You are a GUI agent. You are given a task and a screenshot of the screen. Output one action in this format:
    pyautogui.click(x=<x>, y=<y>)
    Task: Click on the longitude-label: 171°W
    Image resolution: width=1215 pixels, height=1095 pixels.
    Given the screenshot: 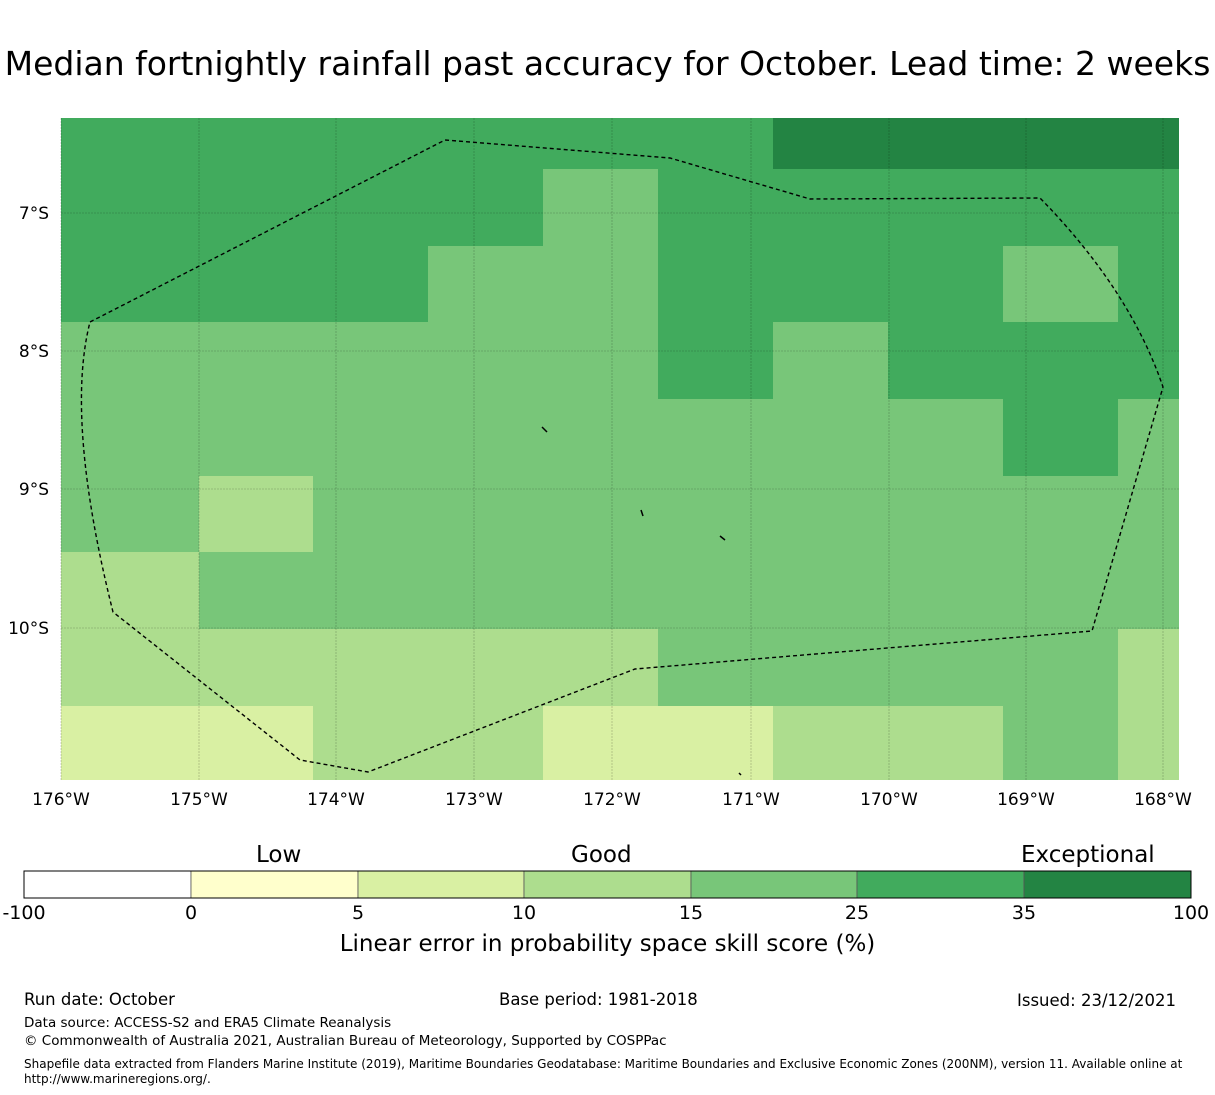 What is the action you would take?
    pyautogui.click(x=751, y=800)
    